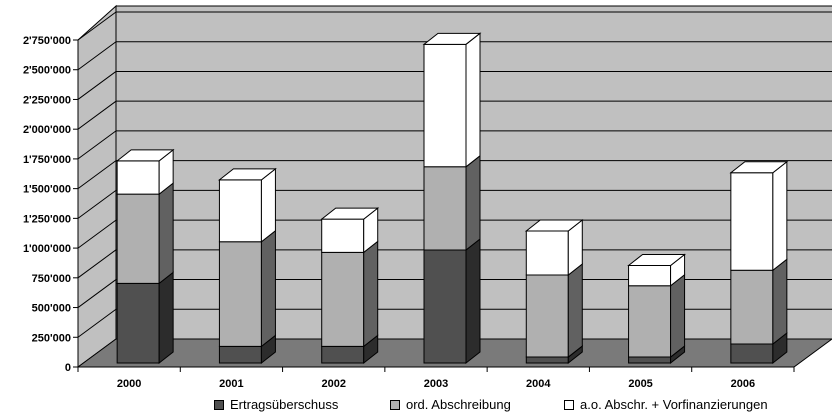  Describe the element at coordinates (268, 205) in the screenshot. I see `bar-2001-a-o-abschr-vorfinanzierungen-side` at that location.